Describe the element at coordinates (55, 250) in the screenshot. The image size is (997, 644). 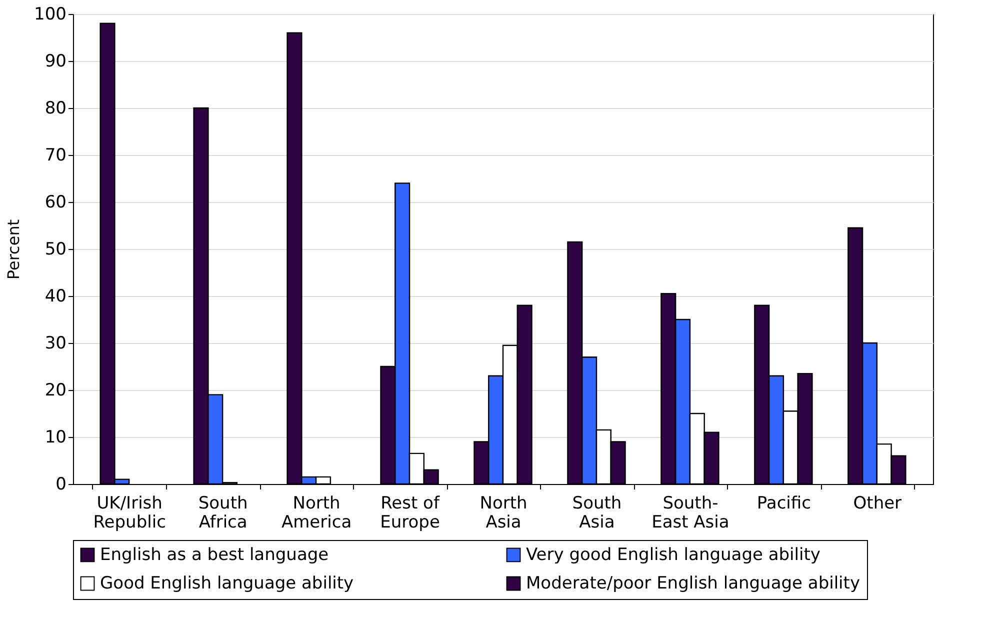
I see `y-tick-label: 50` at that location.